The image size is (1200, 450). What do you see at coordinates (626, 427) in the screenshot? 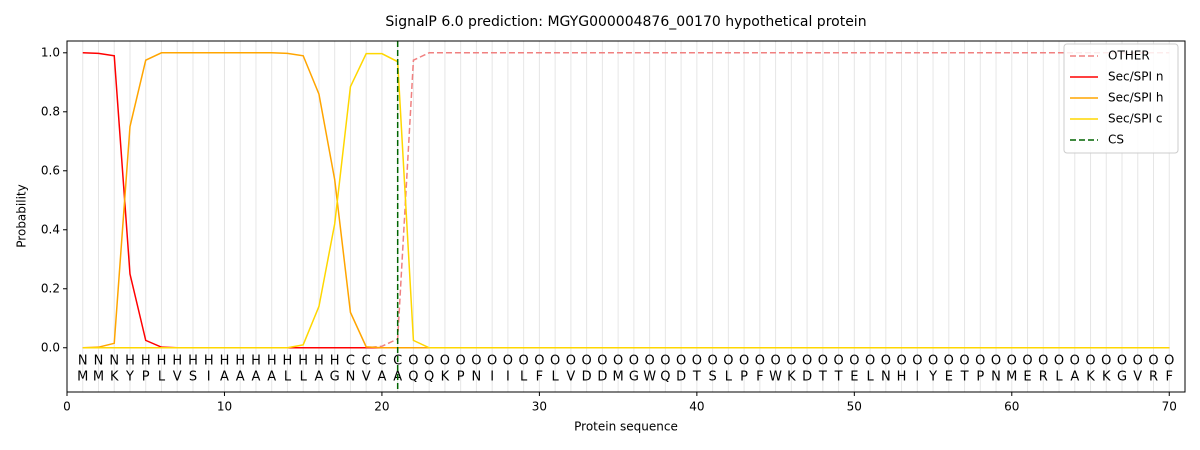
I see `x-axis-label: Protein sequence` at bounding box center [626, 427].